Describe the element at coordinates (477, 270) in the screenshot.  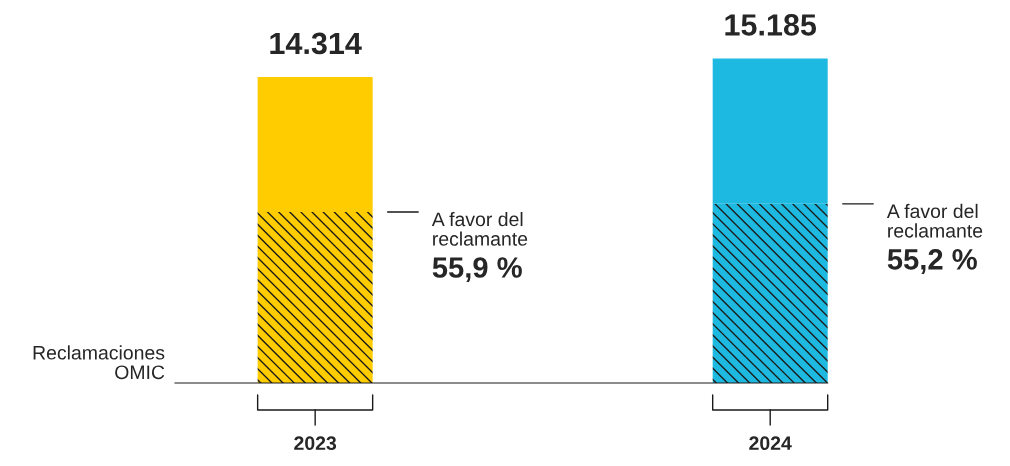
I see `annotation: 55,9 %` at that location.